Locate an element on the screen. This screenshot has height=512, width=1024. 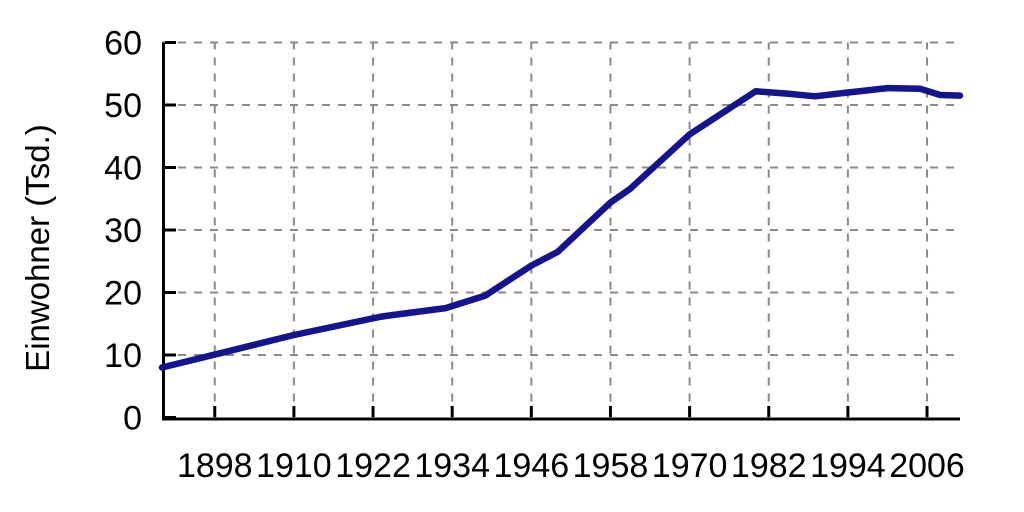
x-tick-label: 1946 is located at coordinates (532, 466).